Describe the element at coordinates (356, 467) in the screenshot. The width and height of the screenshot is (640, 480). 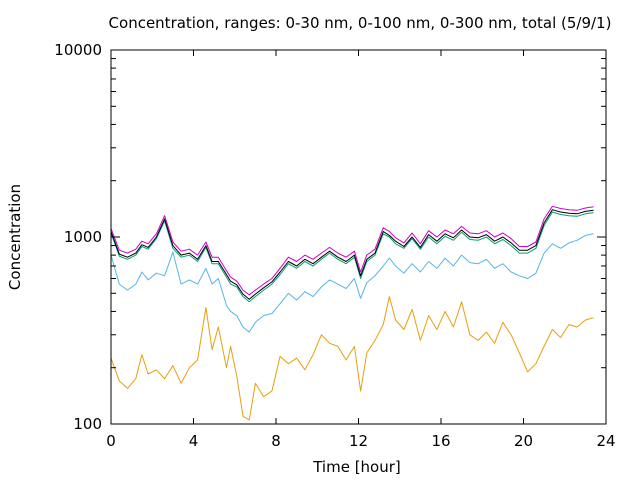
I see `x-axis-label: Time [hour]` at that location.